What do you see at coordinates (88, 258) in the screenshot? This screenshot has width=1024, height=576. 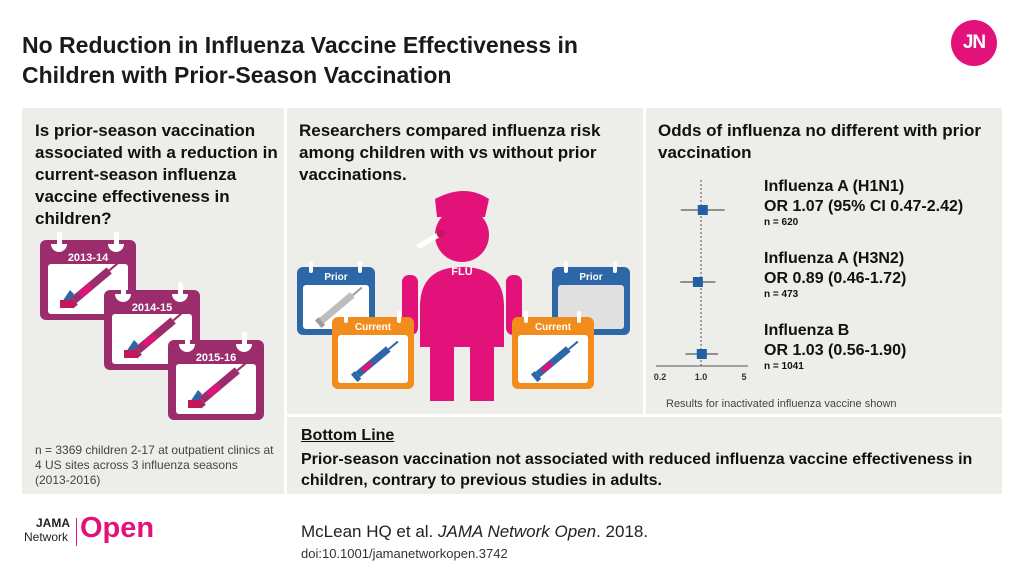 I see `season-label-2013-14: 2013-14` at bounding box center [88, 258].